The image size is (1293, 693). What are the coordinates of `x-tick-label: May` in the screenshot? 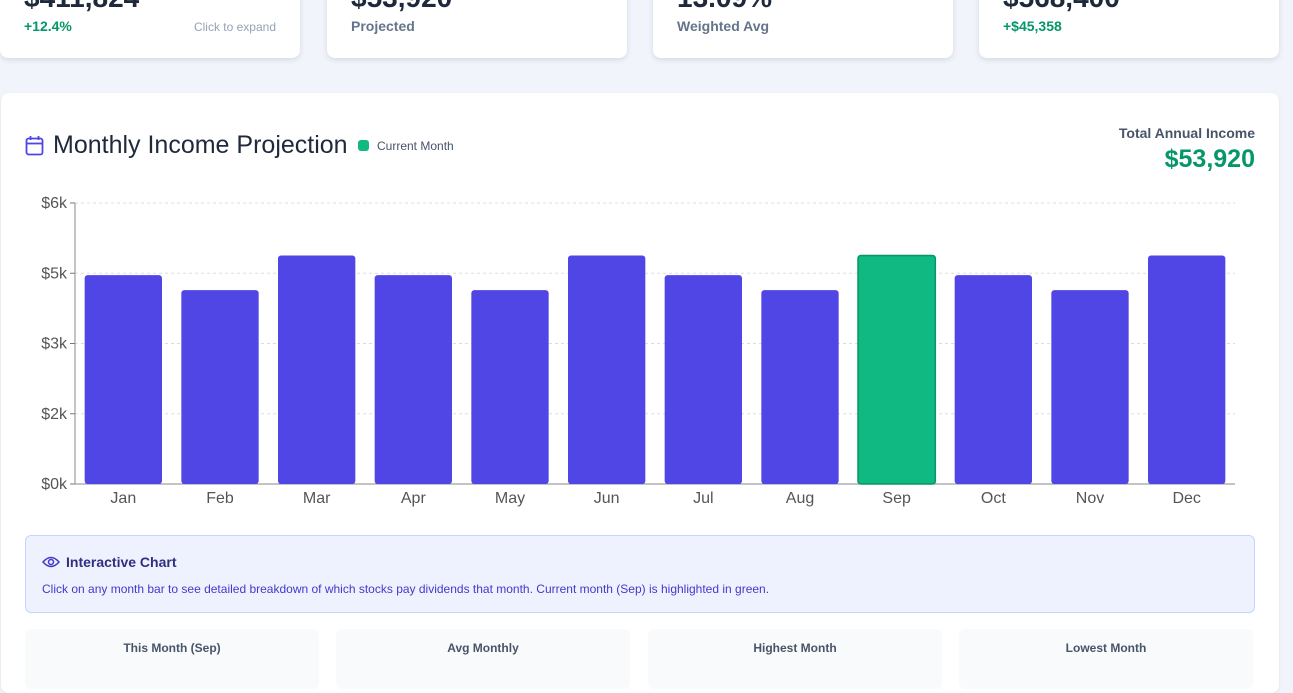 It's located at (510, 498).